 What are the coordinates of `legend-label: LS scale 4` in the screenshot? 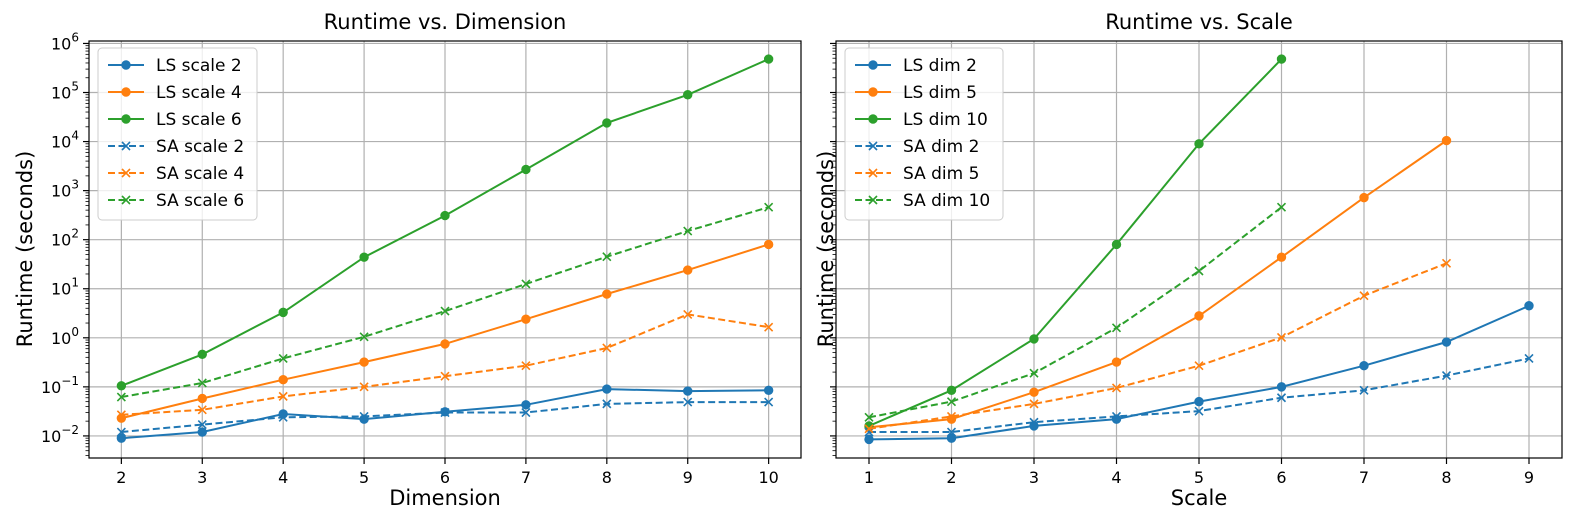 It's located at (199, 93).